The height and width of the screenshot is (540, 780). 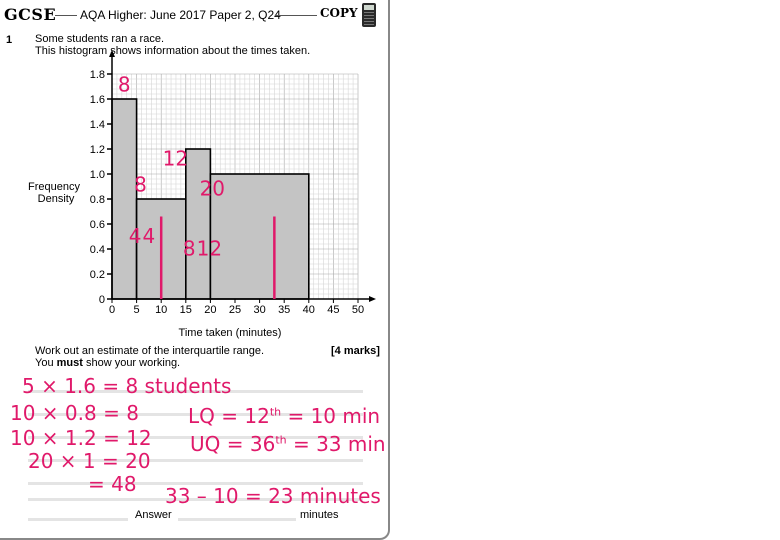 I want to click on x-tick-label: 20, so click(x=210, y=310).